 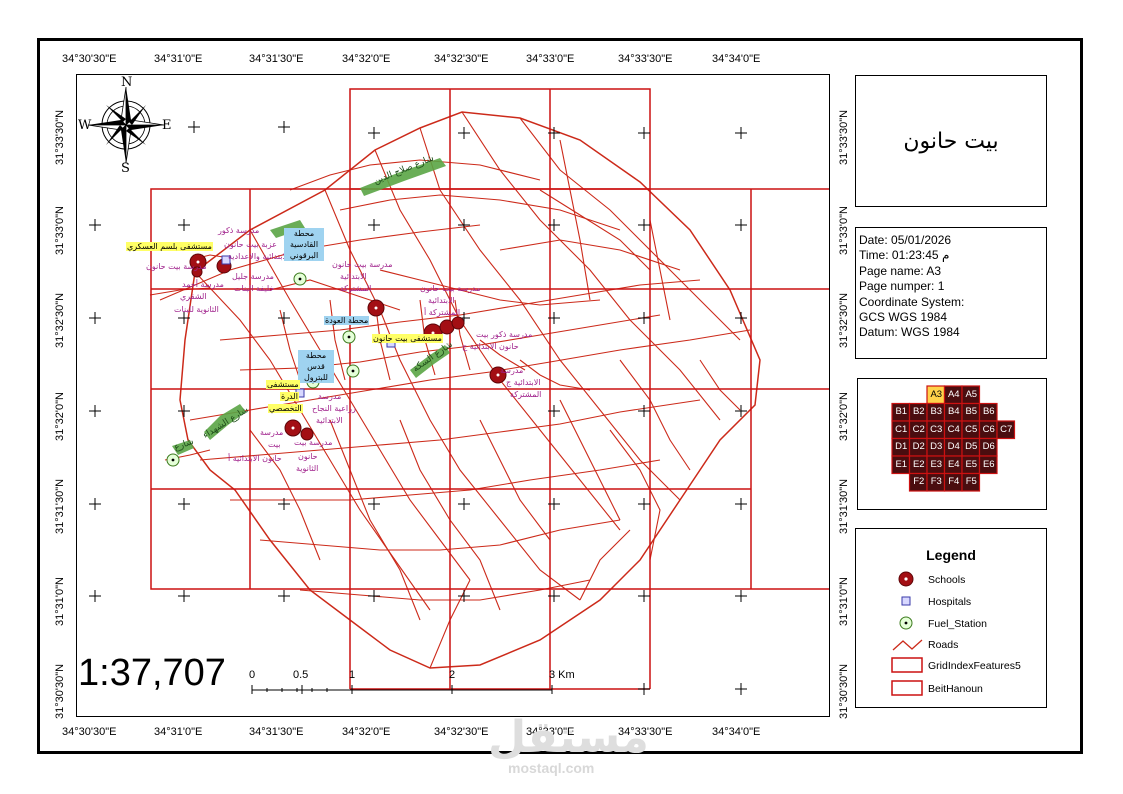 What do you see at coordinates (276, 732) in the screenshot?
I see `bottom-coord-label: 34°31'30"E` at bounding box center [276, 732].